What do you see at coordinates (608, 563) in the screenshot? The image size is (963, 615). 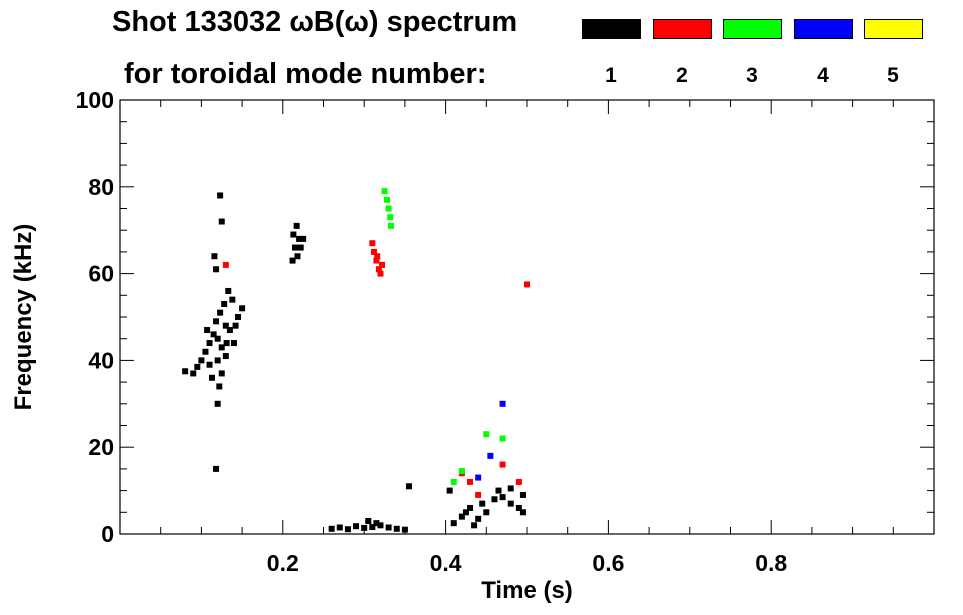 I see `x-tick-label: 0.6` at bounding box center [608, 563].